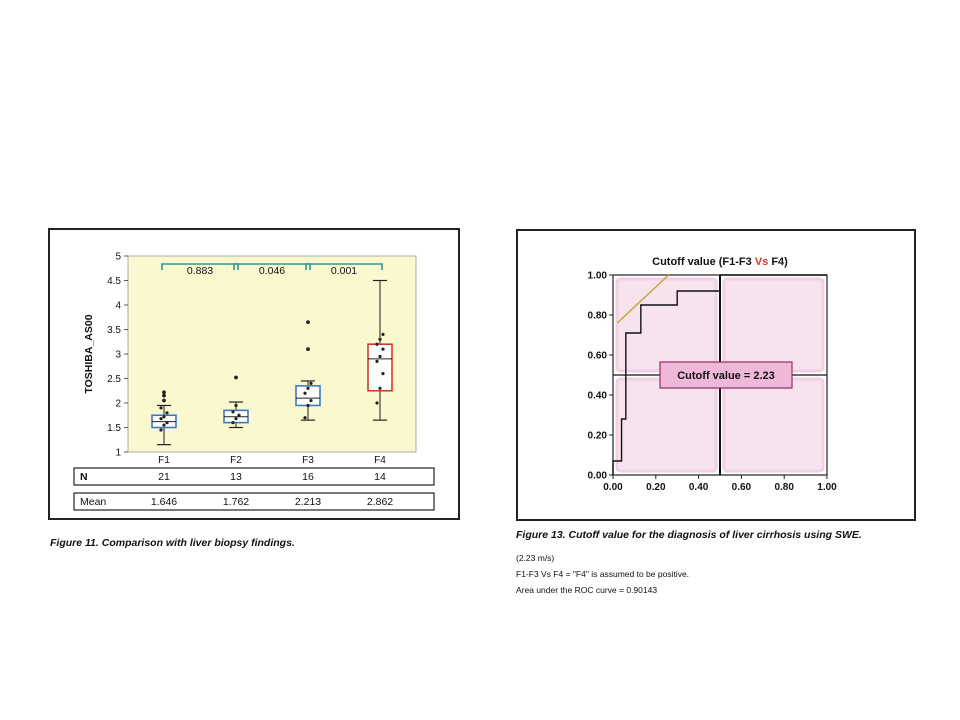 The width and height of the screenshot is (960, 720). I want to click on chart-title: Cutoff value (F1-F3 Vs F4), so click(720, 262).